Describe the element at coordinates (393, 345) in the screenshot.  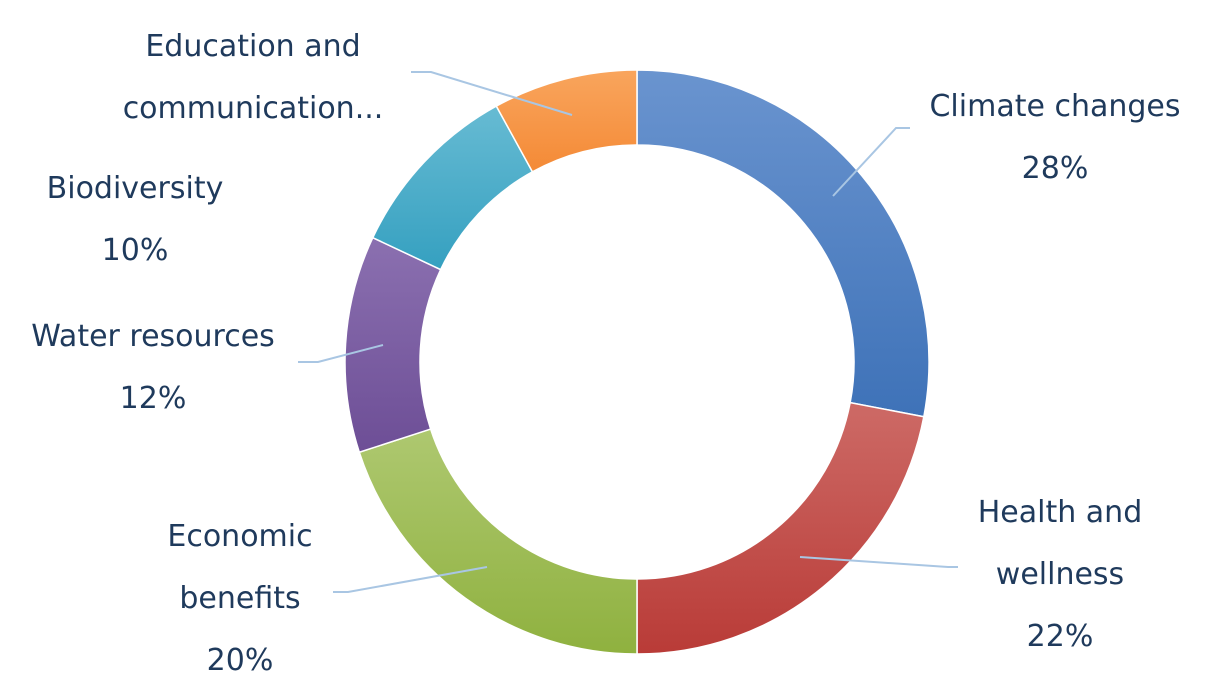
I see `slice-water-resources` at that location.